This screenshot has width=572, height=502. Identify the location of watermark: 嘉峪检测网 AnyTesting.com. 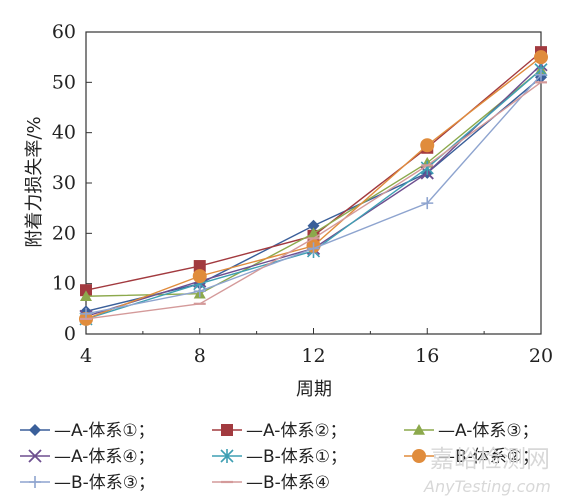
(487, 470).